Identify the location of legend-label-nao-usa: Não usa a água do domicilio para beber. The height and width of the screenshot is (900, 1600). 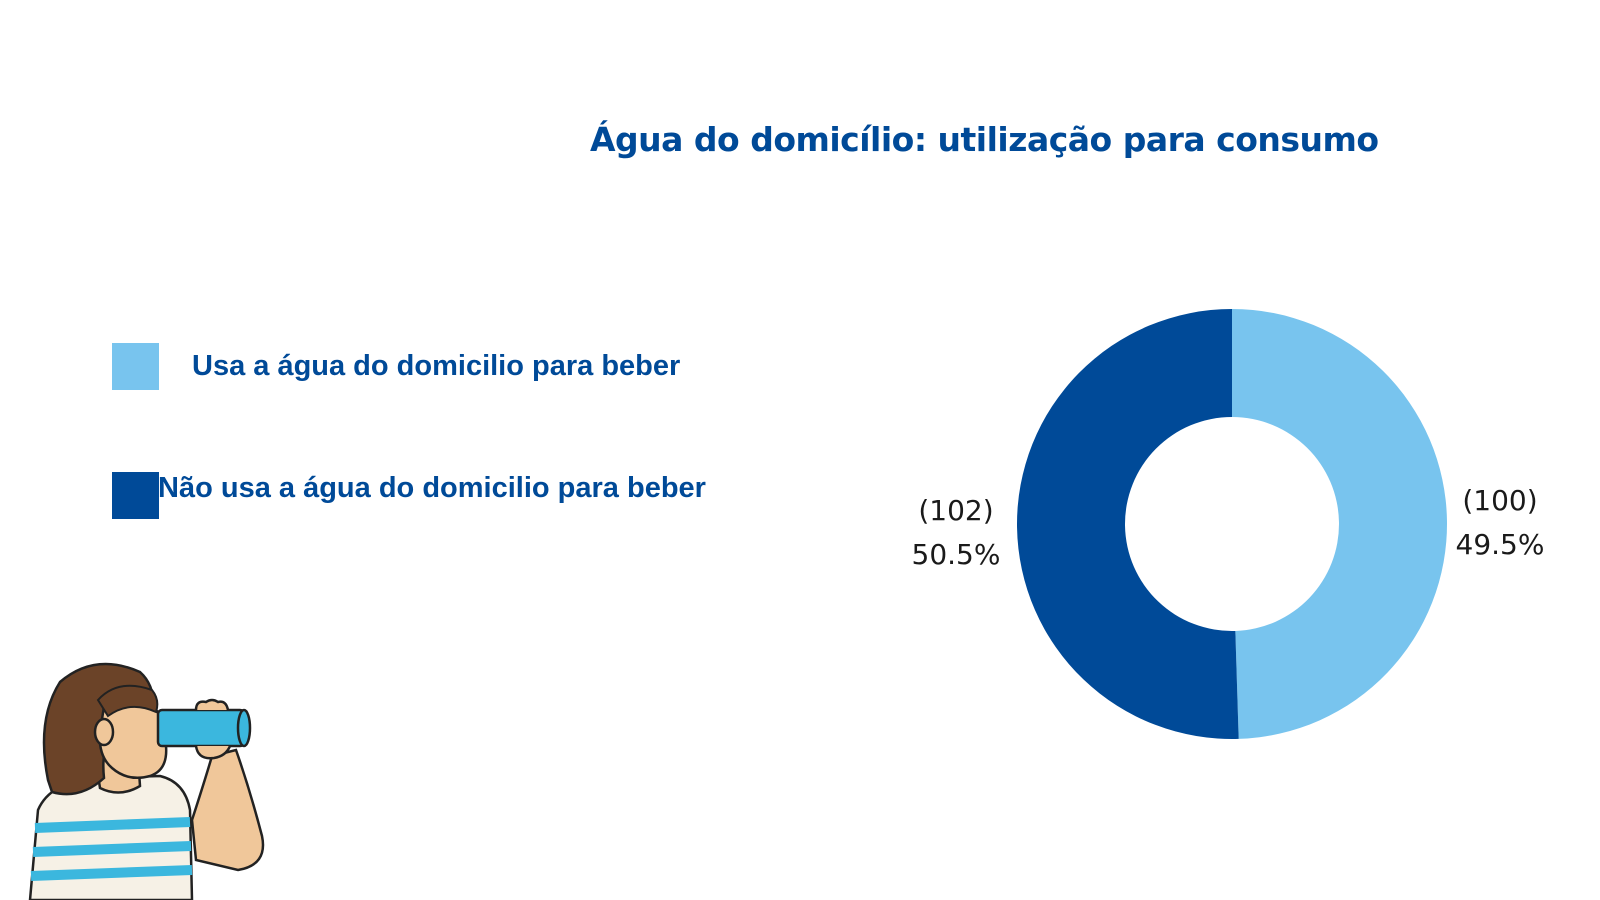
(432, 488).